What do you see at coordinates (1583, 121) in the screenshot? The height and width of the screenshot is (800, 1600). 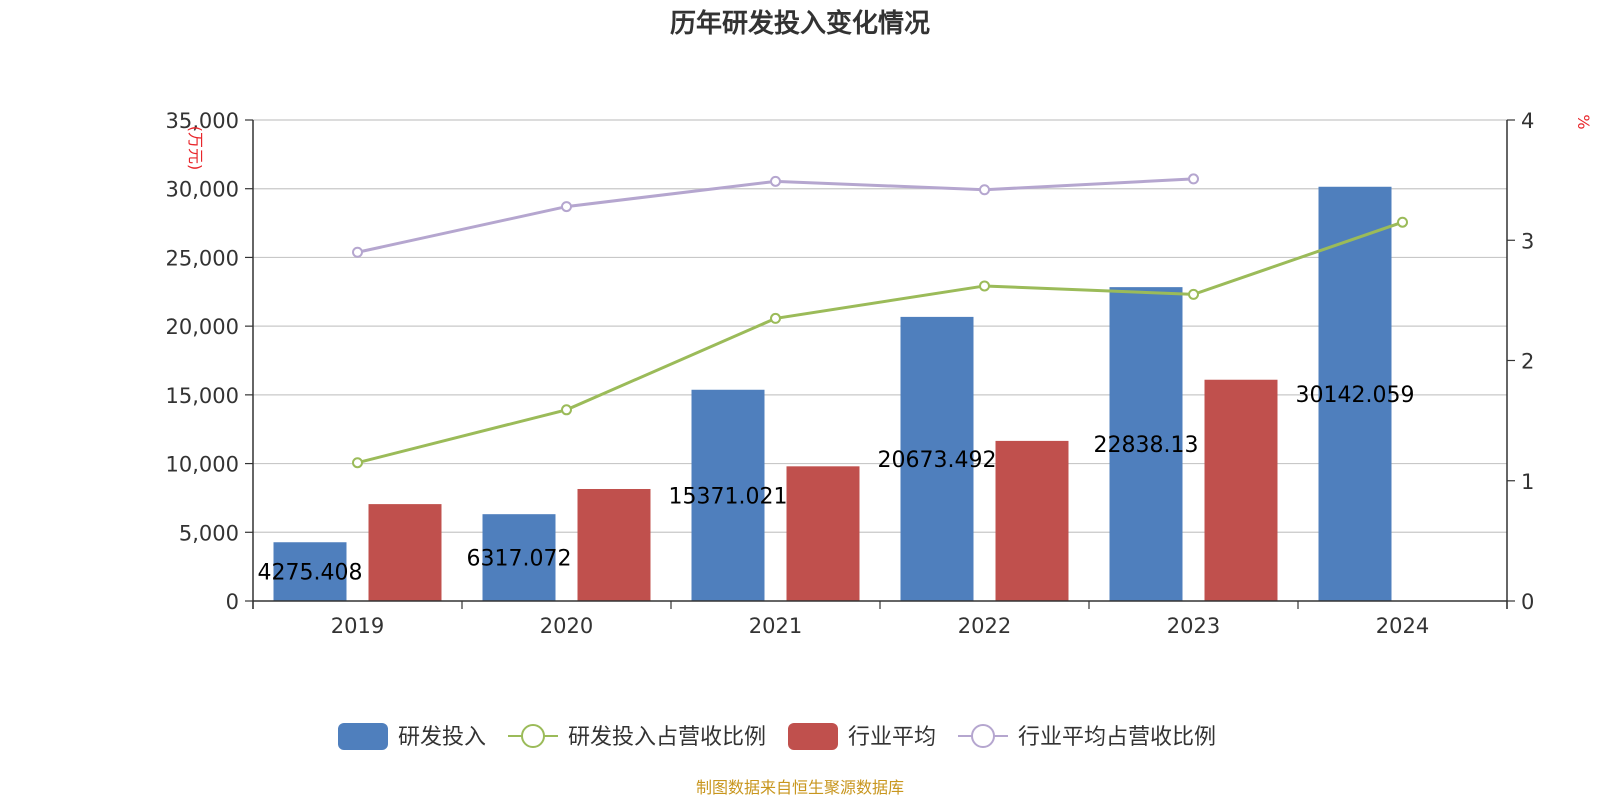 I see `right-axis-unit: %` at bounding box center [1583, 121].